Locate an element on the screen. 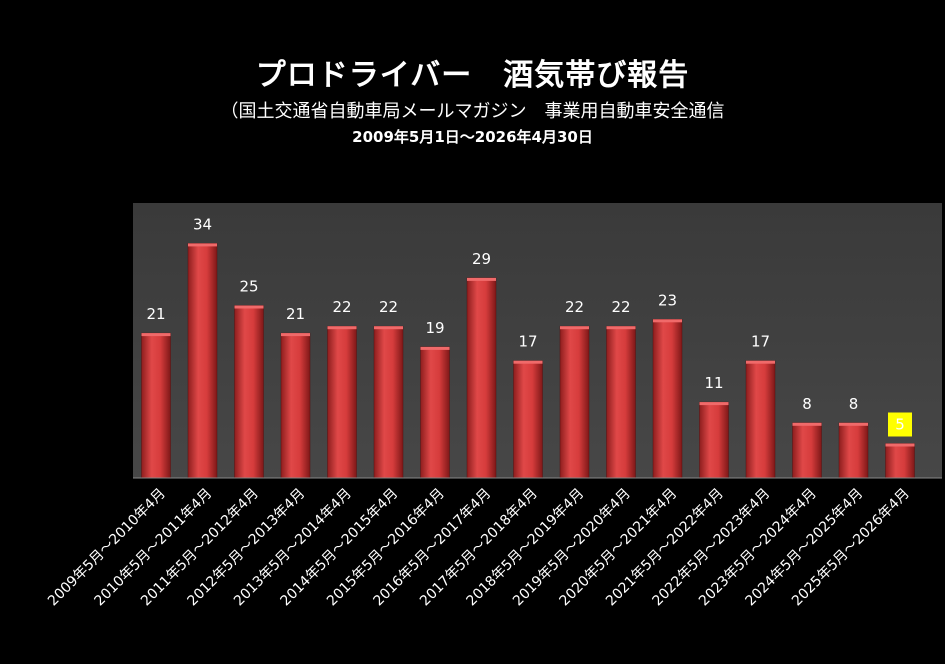 Image resolution: width=945 pixels, height=664 pixels. value-label-2: 25 is located at coordinates (248, 287).